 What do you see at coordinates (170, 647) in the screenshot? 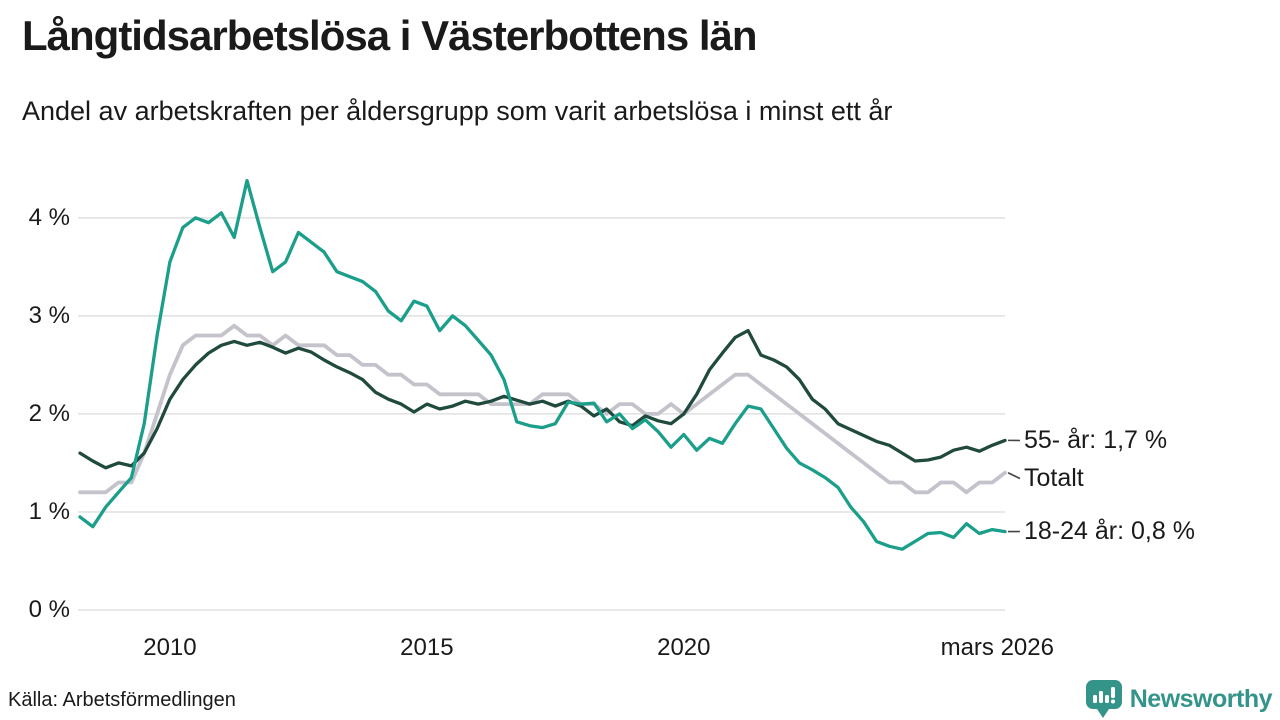
I see `x-axis-tick-label: 2010` at bounding box center [170, 647].